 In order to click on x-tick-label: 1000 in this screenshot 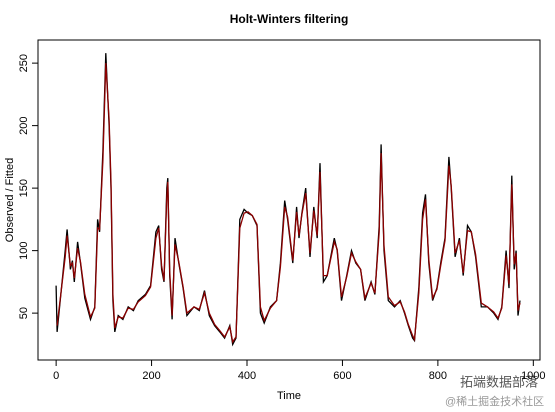, I will do `click(533, 376)`.